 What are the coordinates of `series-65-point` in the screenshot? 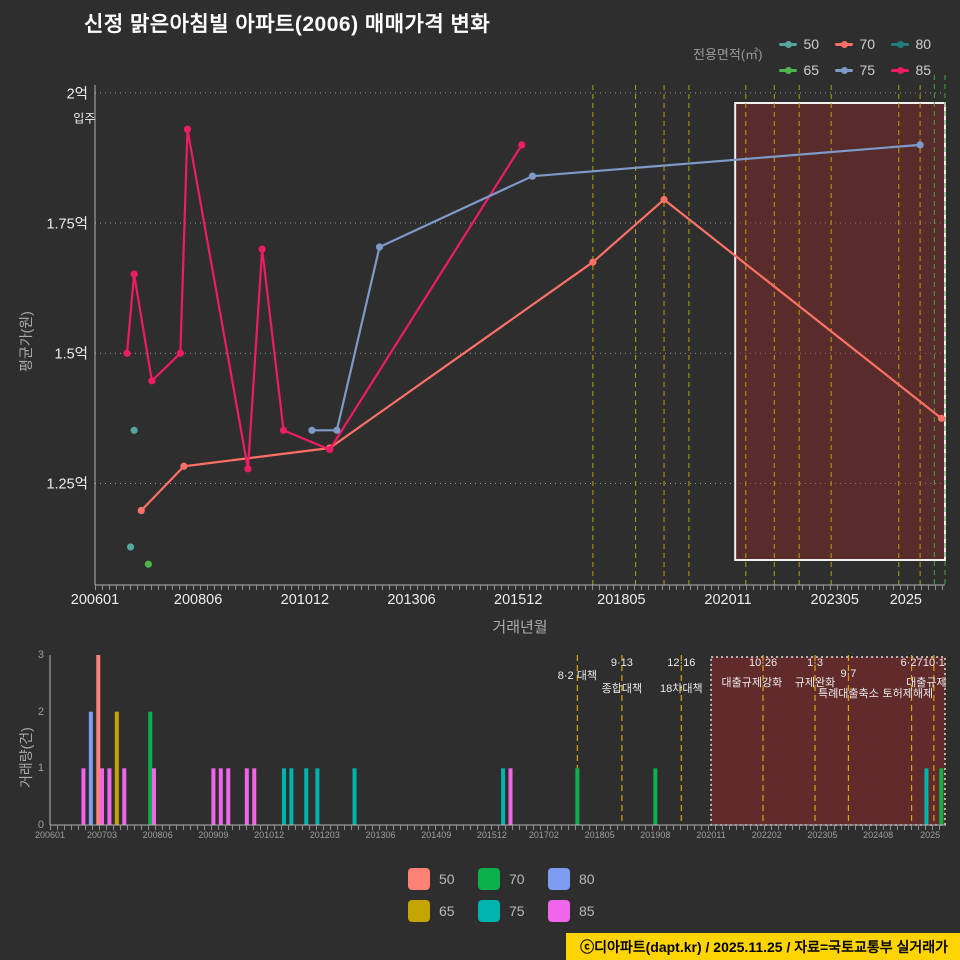 It's located at (148, 564).